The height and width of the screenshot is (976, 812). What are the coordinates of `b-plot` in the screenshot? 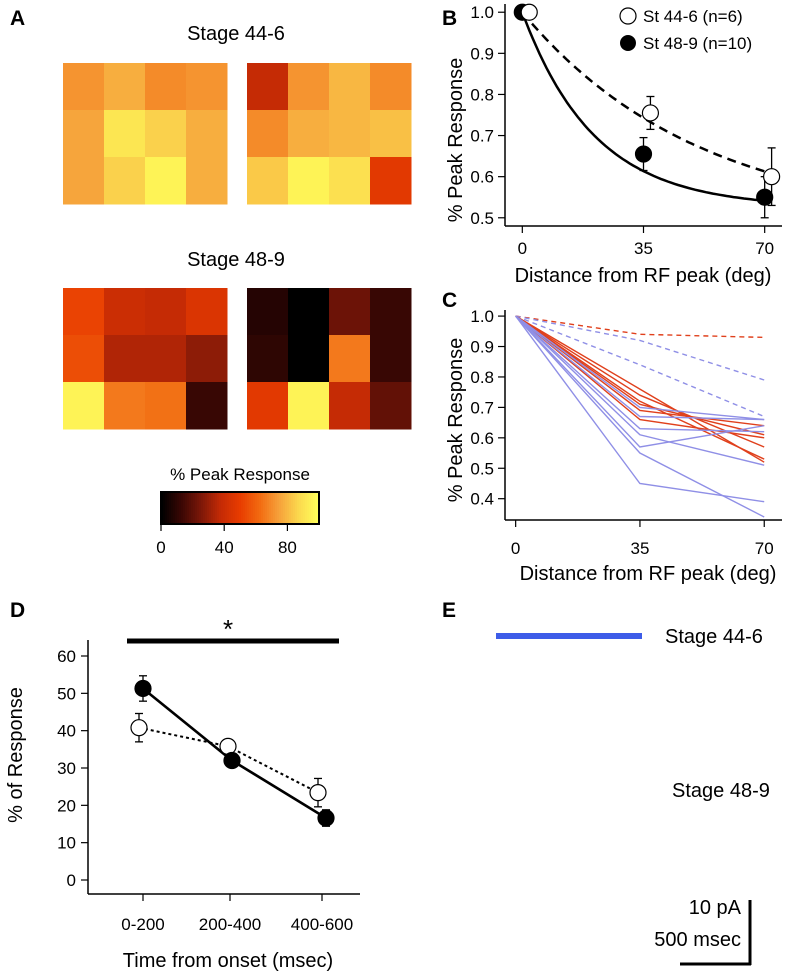 It's located at (647, 111).